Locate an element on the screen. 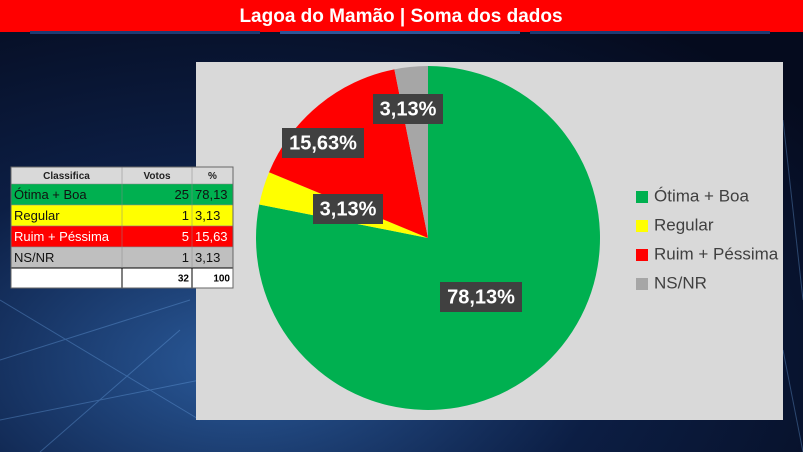  title-bar is located at coordinates (401, 16).